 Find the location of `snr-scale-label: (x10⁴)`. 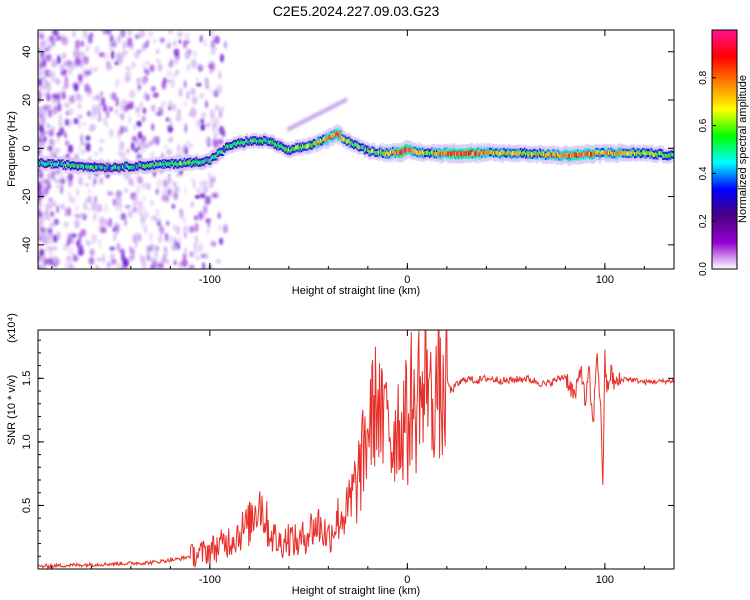

snr-scale-label: (x10⁴) is located at coordinates (12, 328).